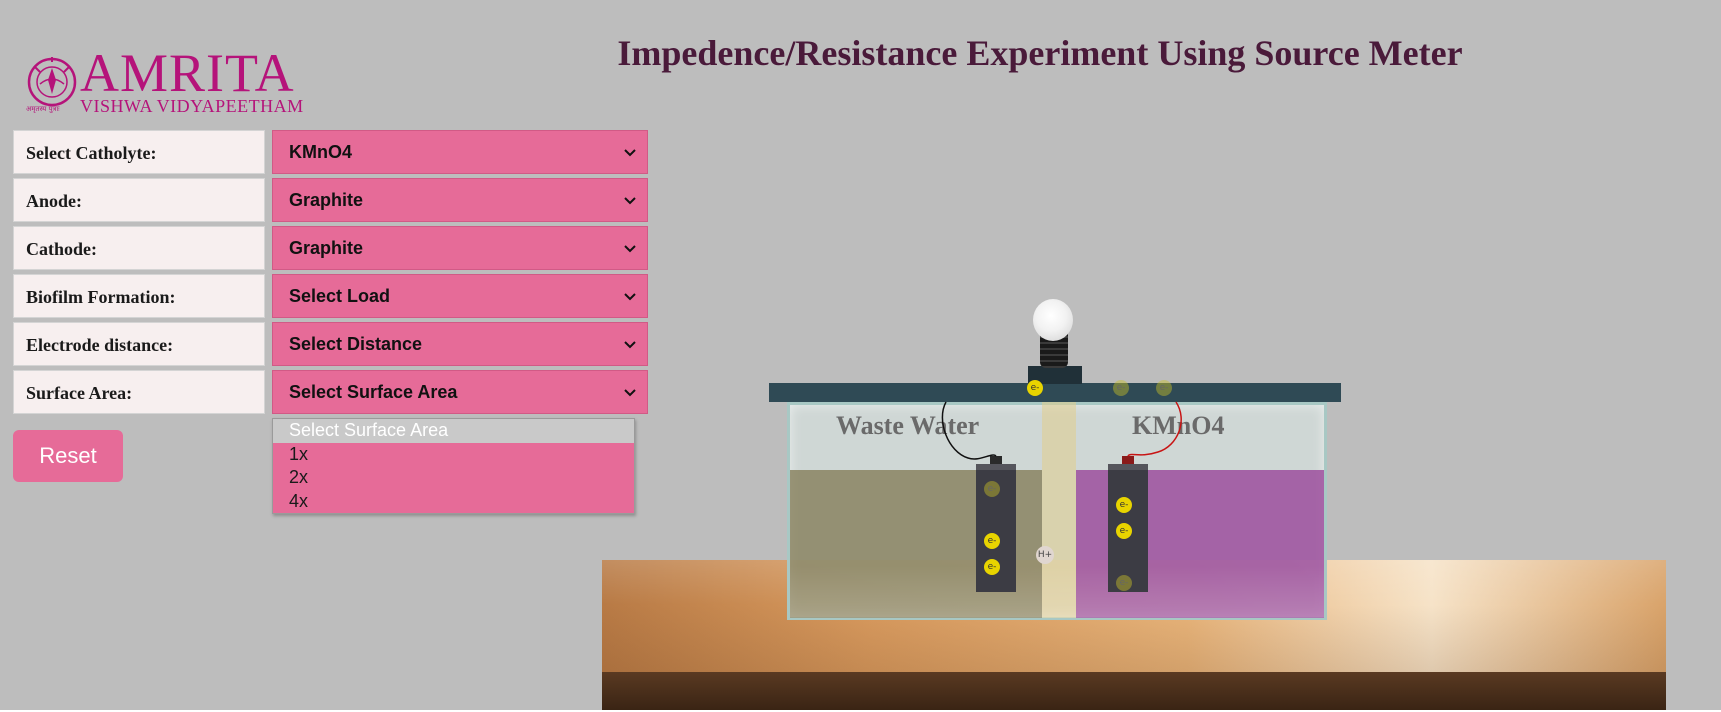  I want to click on electrode-distance-label: Electrode distance:, so click(139, 344).